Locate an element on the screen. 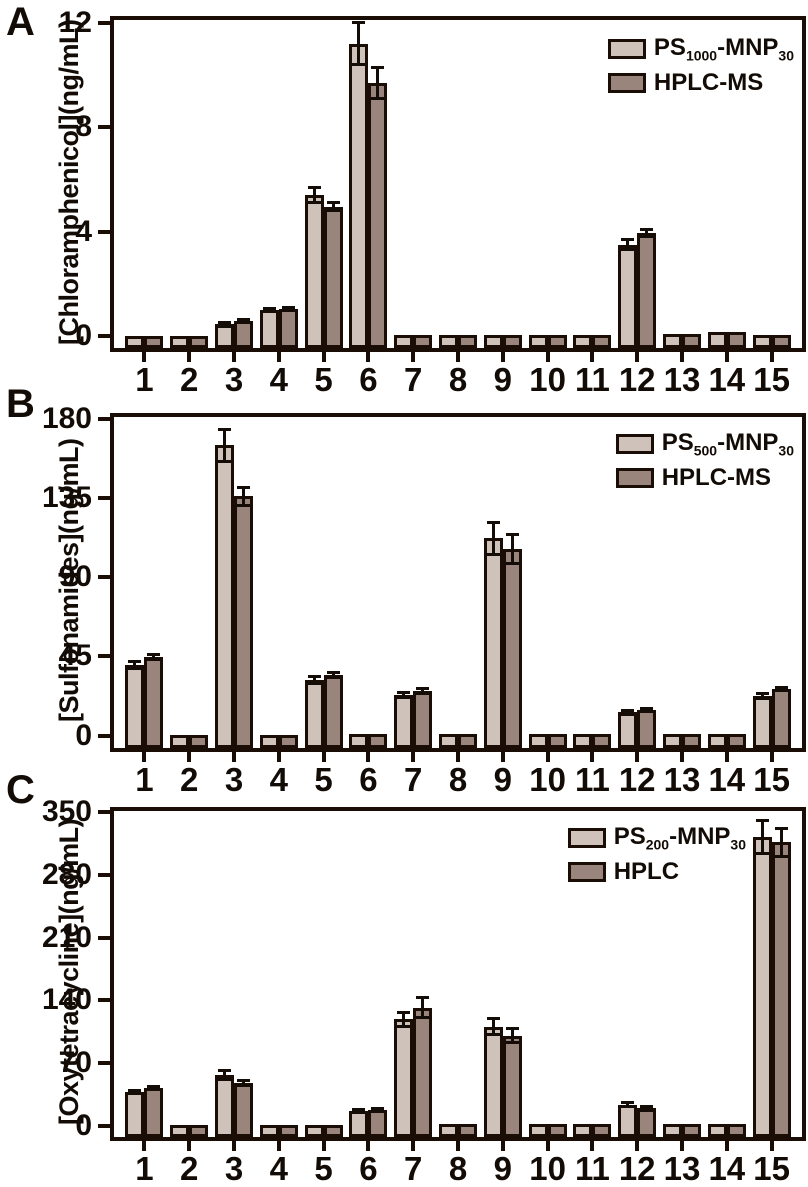  bar-c12-light is located at coordinates (628, 1120).